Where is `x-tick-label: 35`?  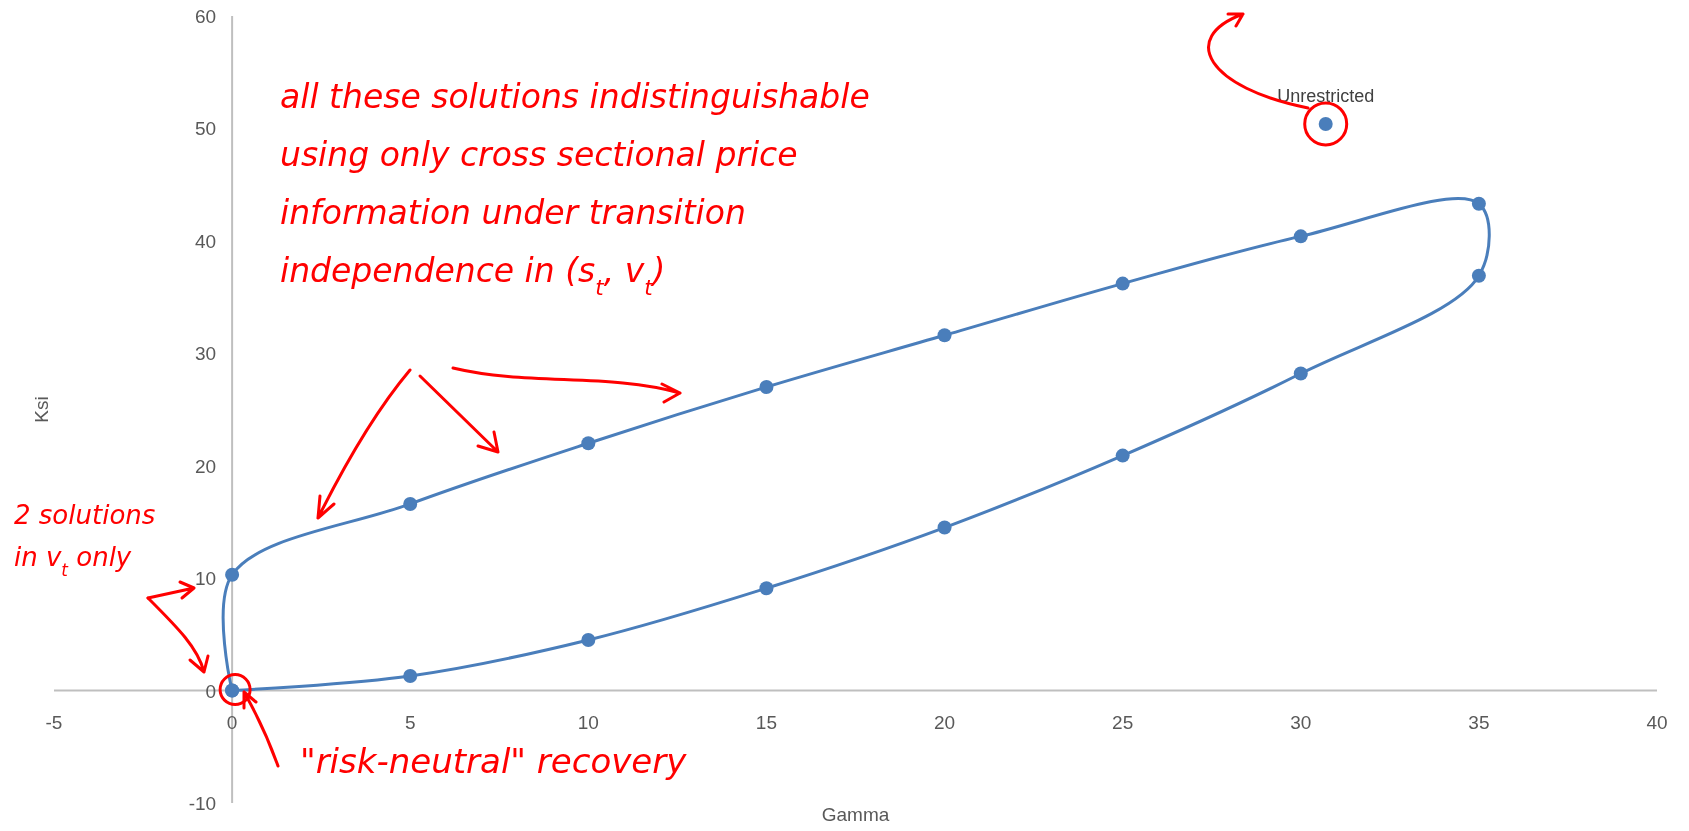 x-tick-label: 35 is located at coordinates (1479, 722).